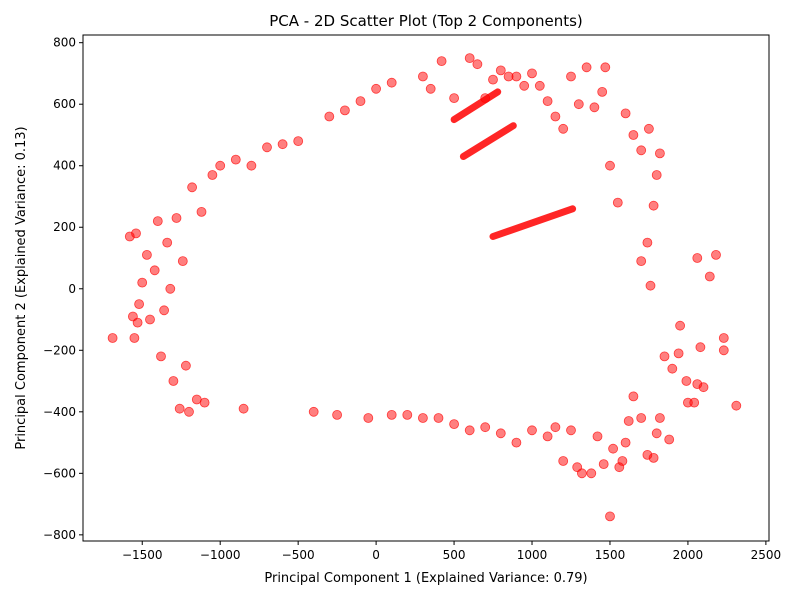  What do you see at coordinates (454, 555) in the screenshot?
I see `x-tick-label: 500` at bounding box center [454, 555].